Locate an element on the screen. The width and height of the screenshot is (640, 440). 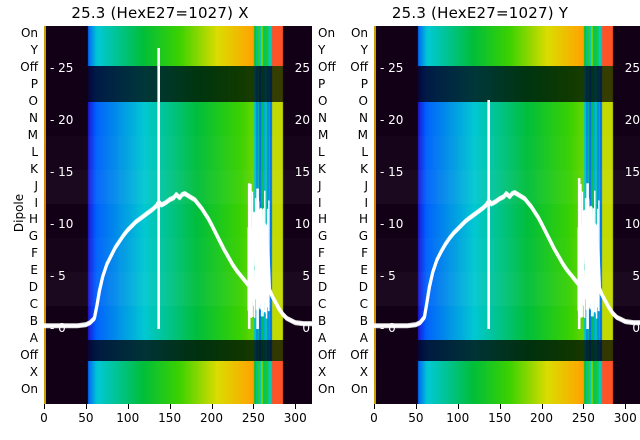
inner-y-tick-right: 10 is located at coordinates (632, 223).